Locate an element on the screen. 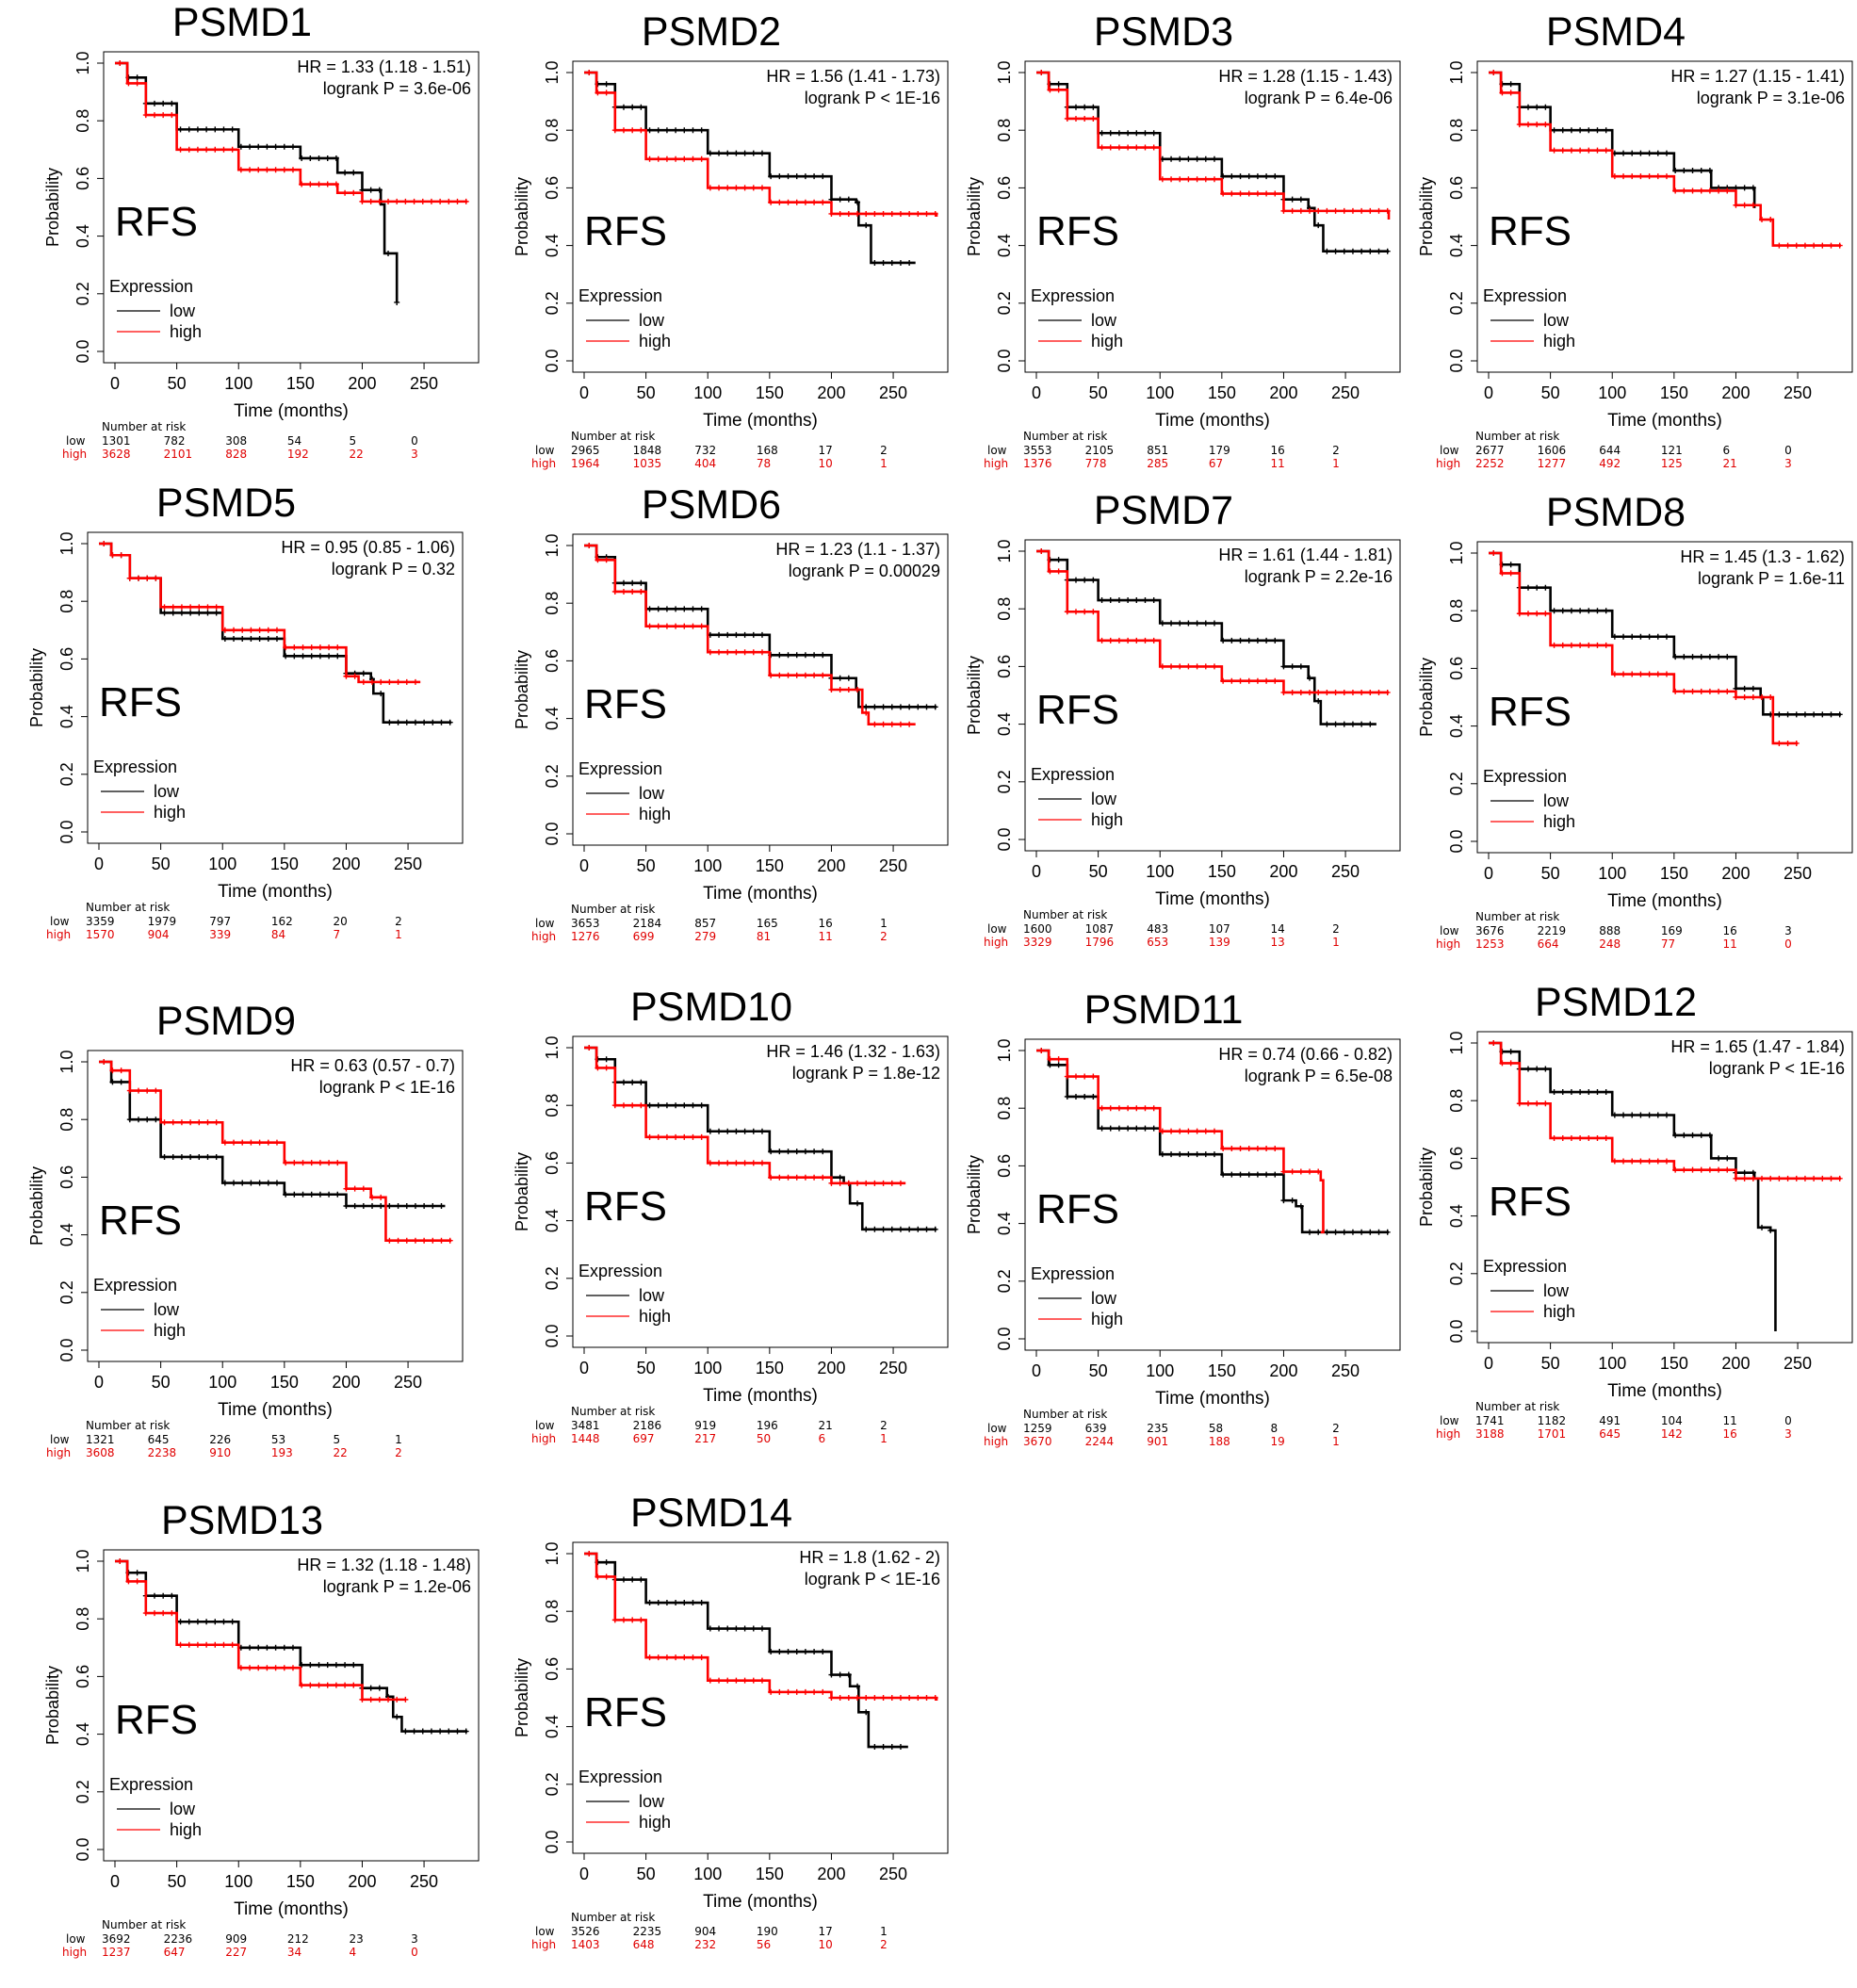 This screenshot has width=1857, height=1988. risk-count-high: 77 is located at coordinates (1668, 944).